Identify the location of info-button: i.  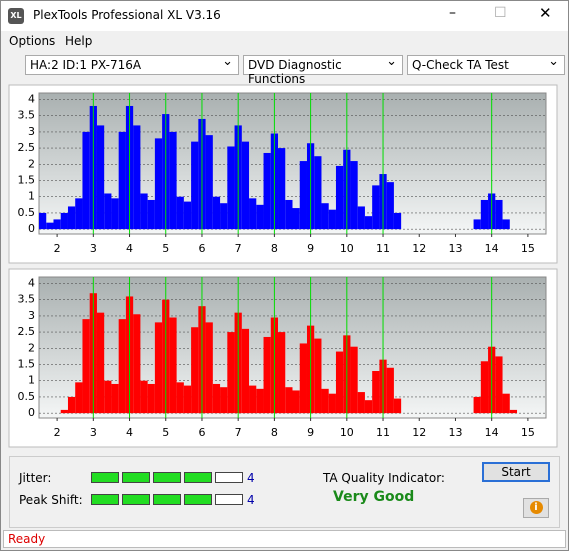
(536, 508).